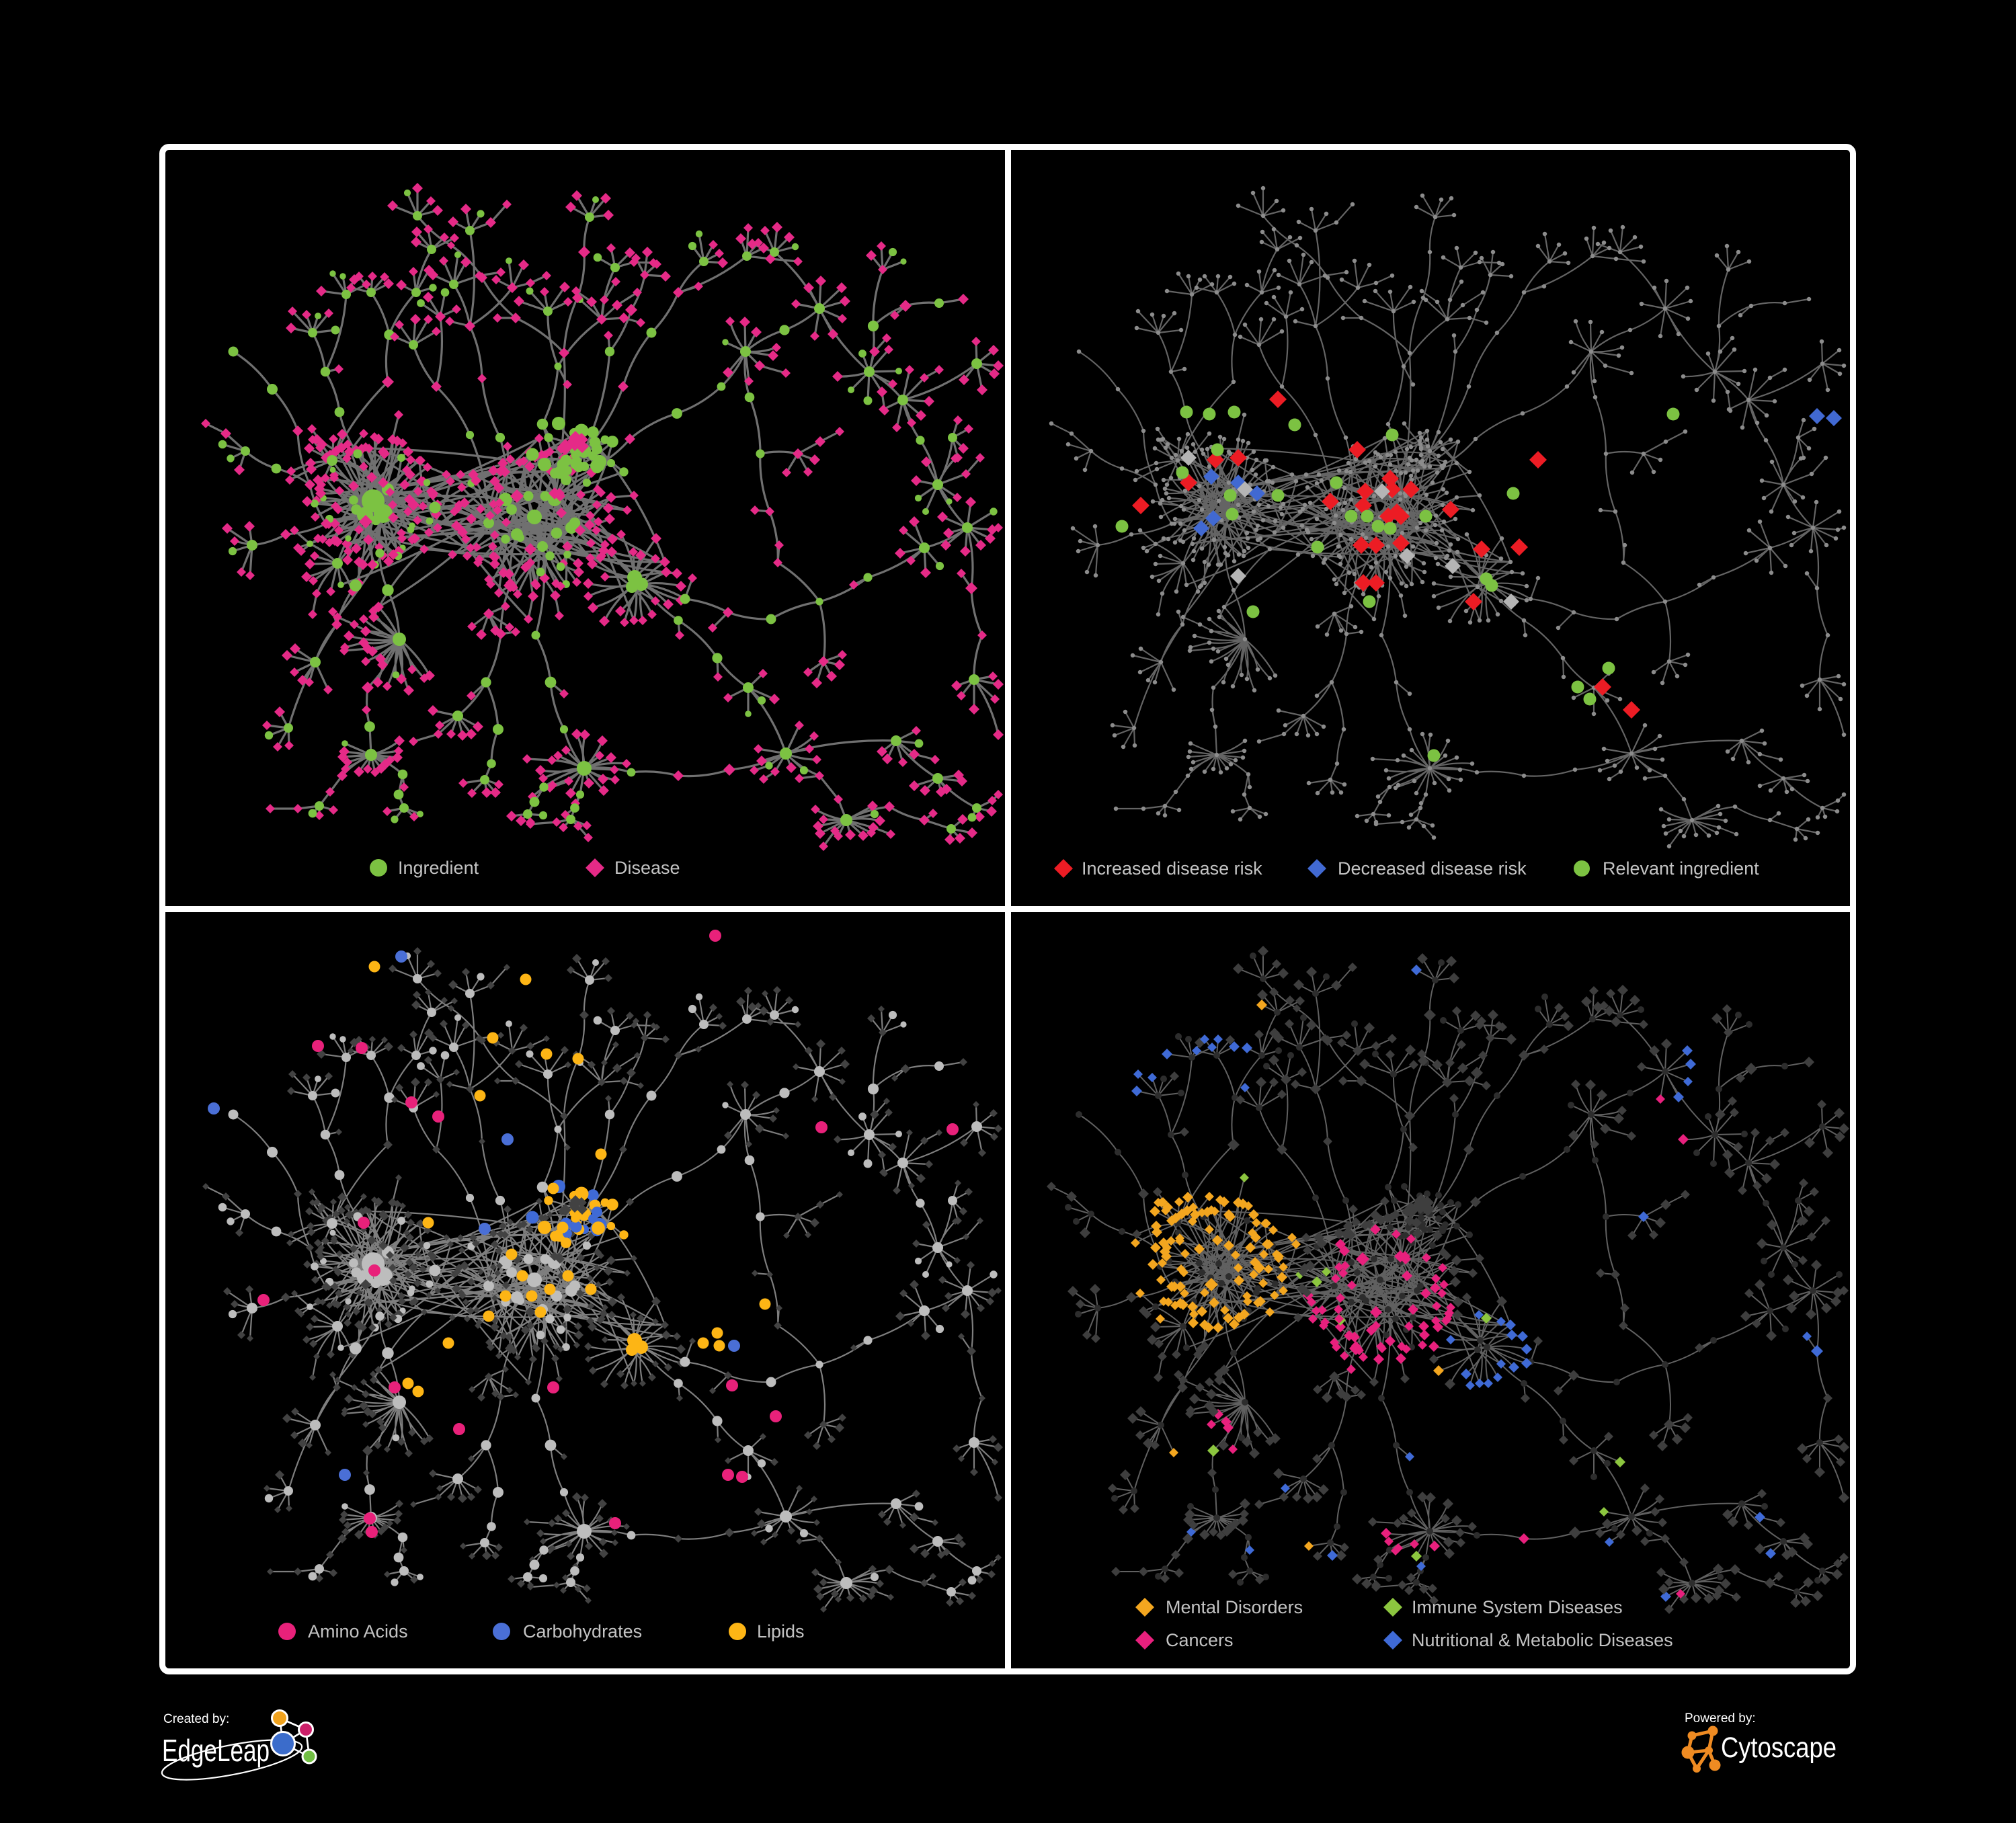 The height and width of the screenshot is (1823, 2016). What do you see at coordinates (1542, 1640) in the screenshot?
I see `svg-text:Nutritional & Metabolic Diseas: Nutritional & Metabolic Diseases` at bounding box center [1542, 1640].